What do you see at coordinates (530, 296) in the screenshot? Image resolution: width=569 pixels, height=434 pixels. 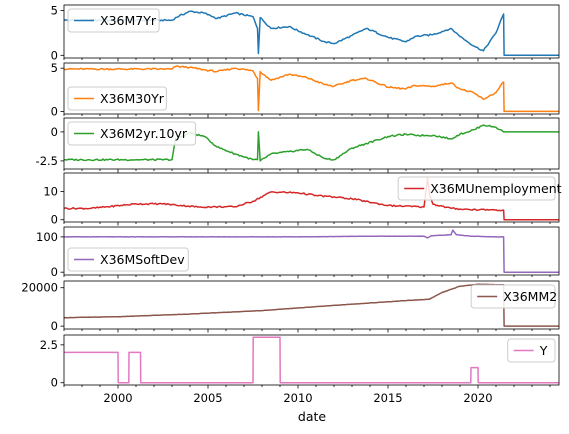 I see `legend-label: X36MM2` at bounding box center [530, 296].